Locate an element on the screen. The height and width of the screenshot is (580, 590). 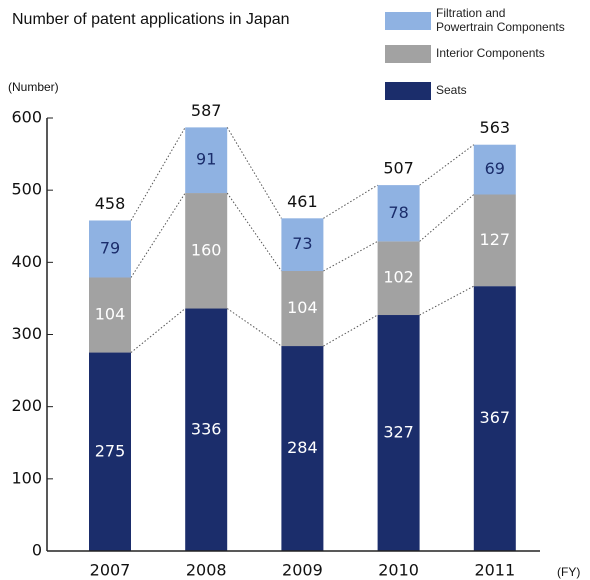
x-axis-label: (FY) is located at coordinates (568, 572).